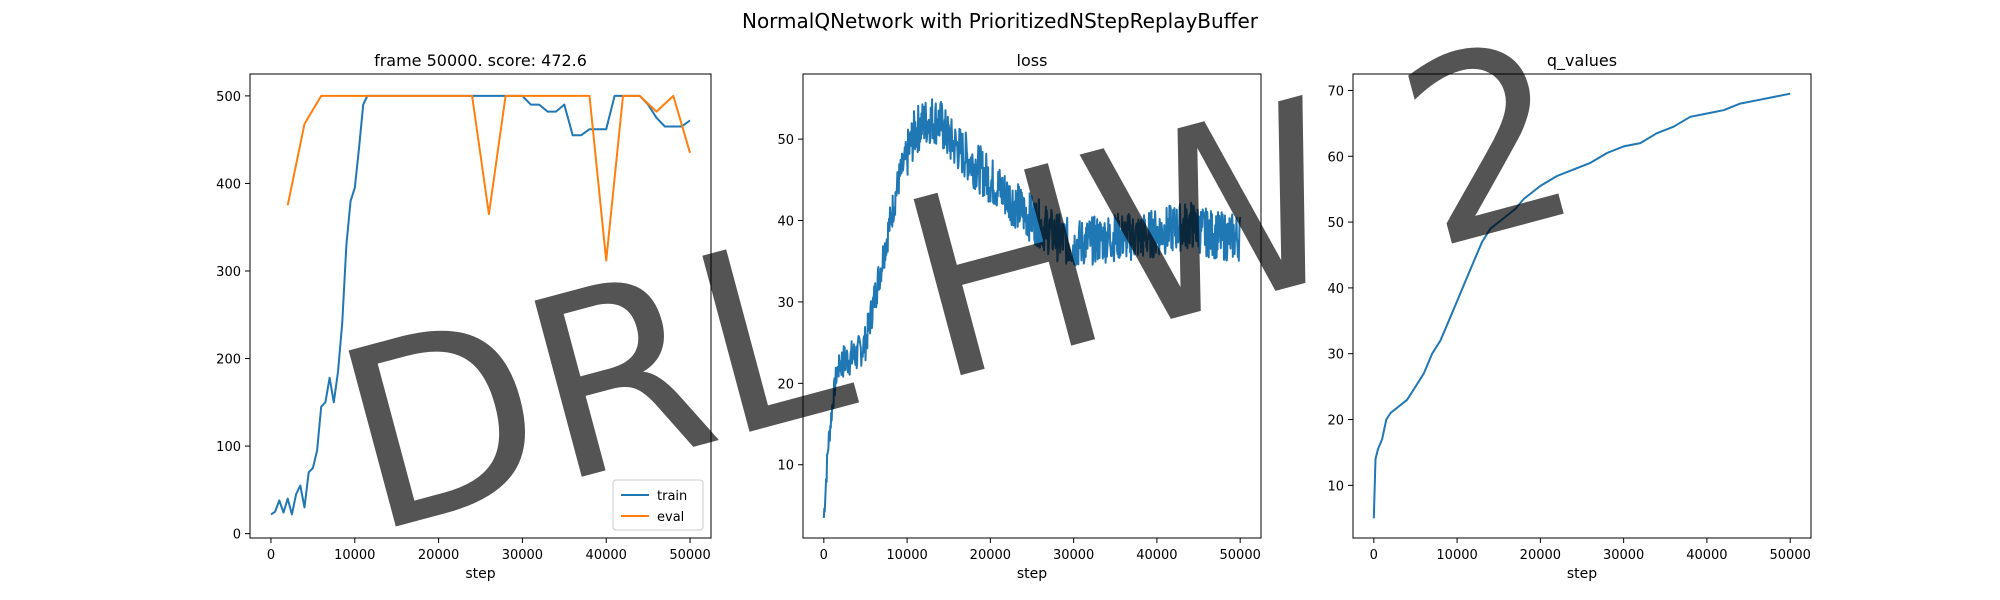 The height and width of the screenshot is (600, 2000). I want to click on subplot-title: q_values, so click(1582, 61).